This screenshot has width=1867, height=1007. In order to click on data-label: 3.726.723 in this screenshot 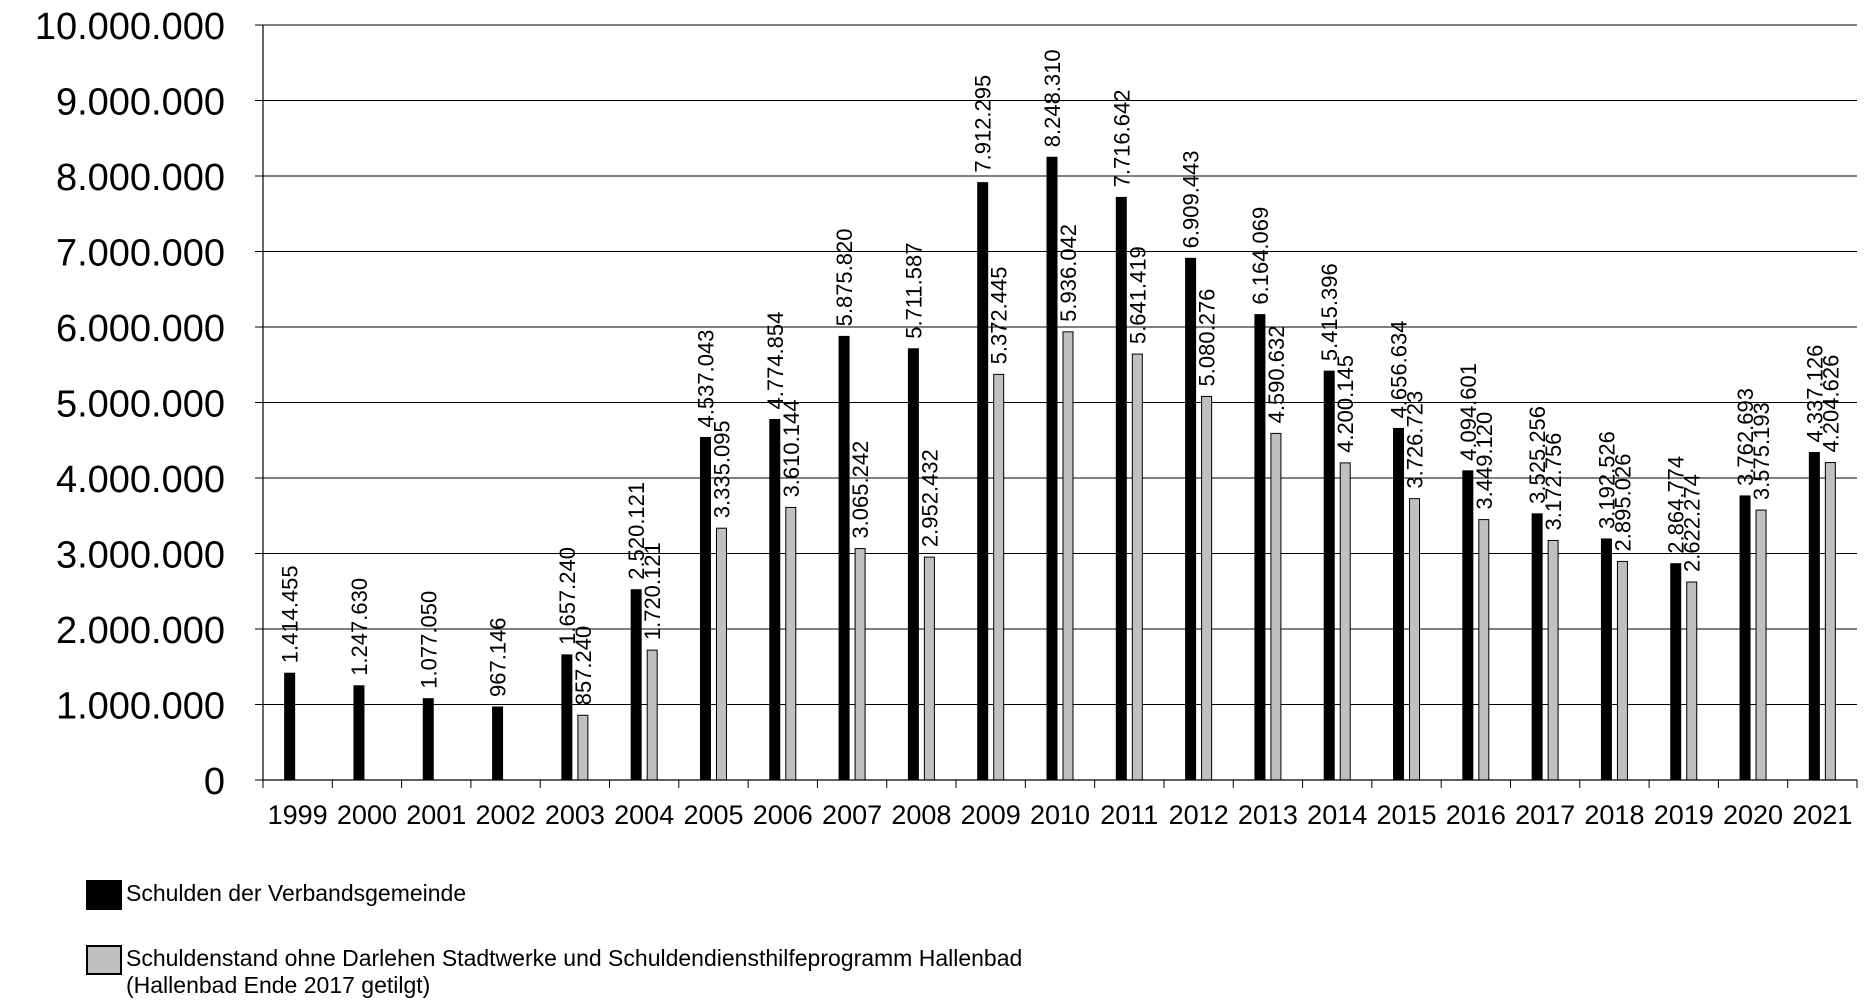, I will do `click(1415, 440)`.